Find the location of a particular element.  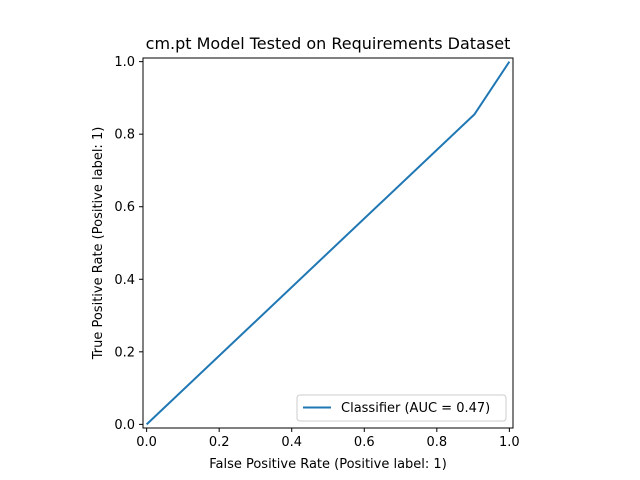

x-tick-label: 0.0 is located at coordinates (146, 442).